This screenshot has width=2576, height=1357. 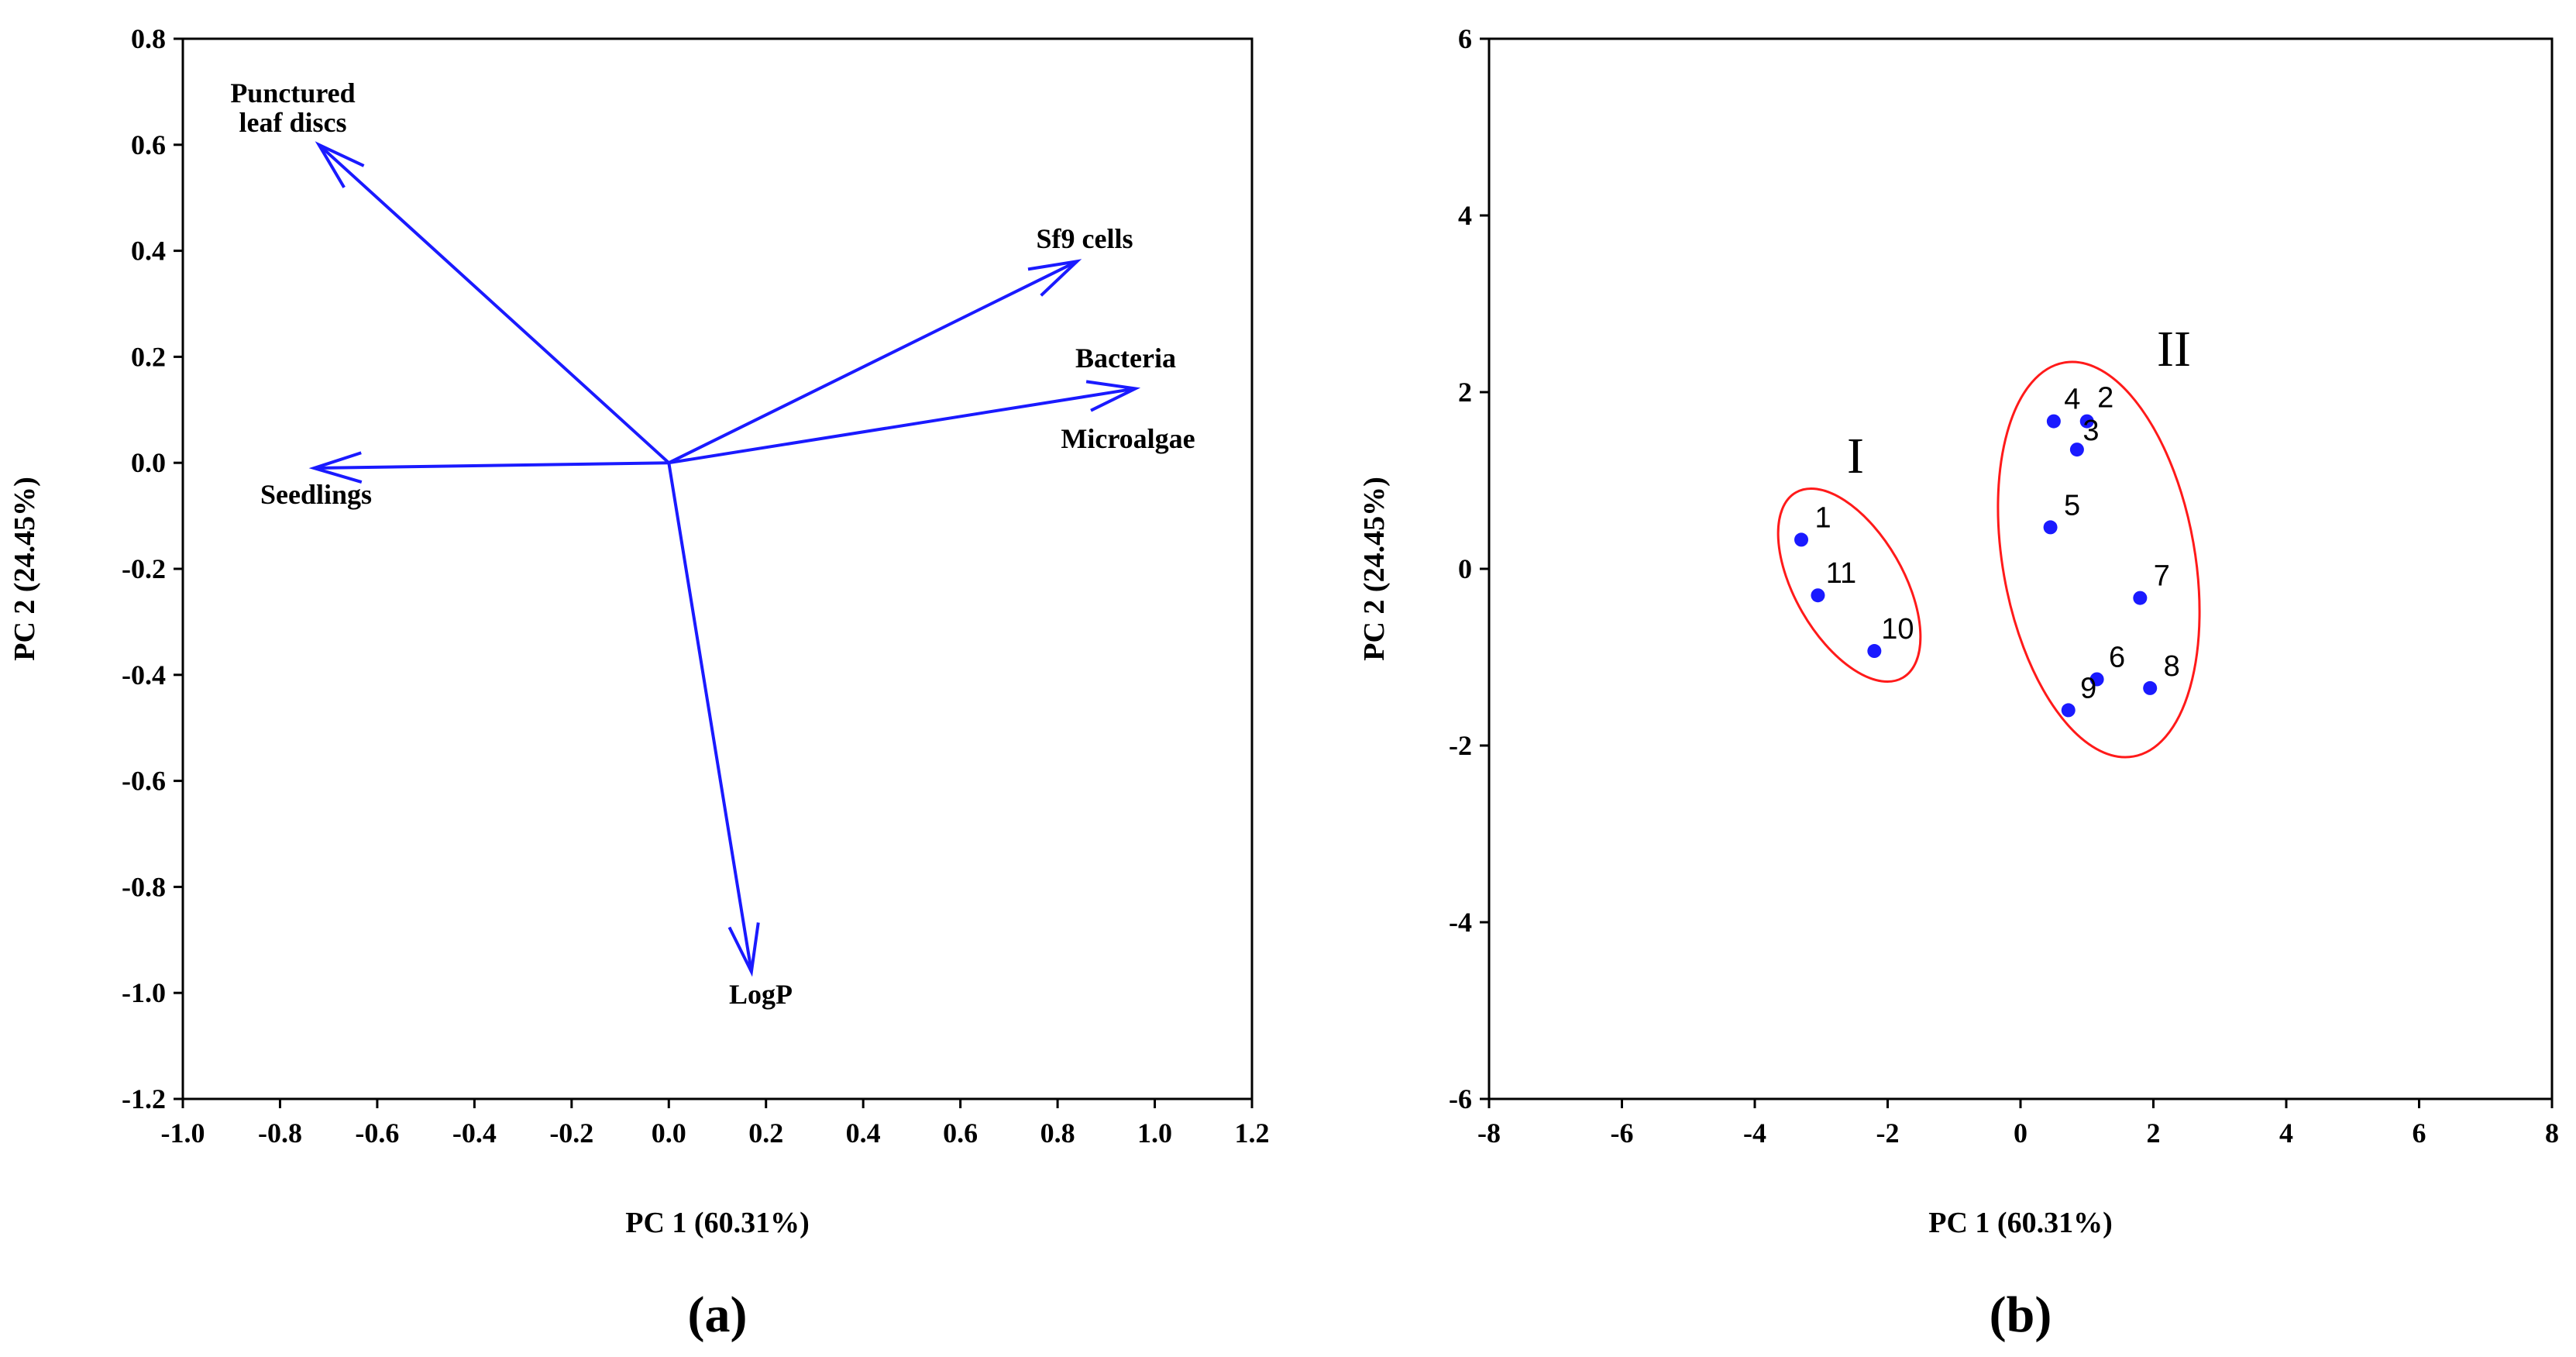 What do you see at coordinates (2072, 400) in the screenshot?
I see `score-point-label: 4` at bounding box center [2072, 400].